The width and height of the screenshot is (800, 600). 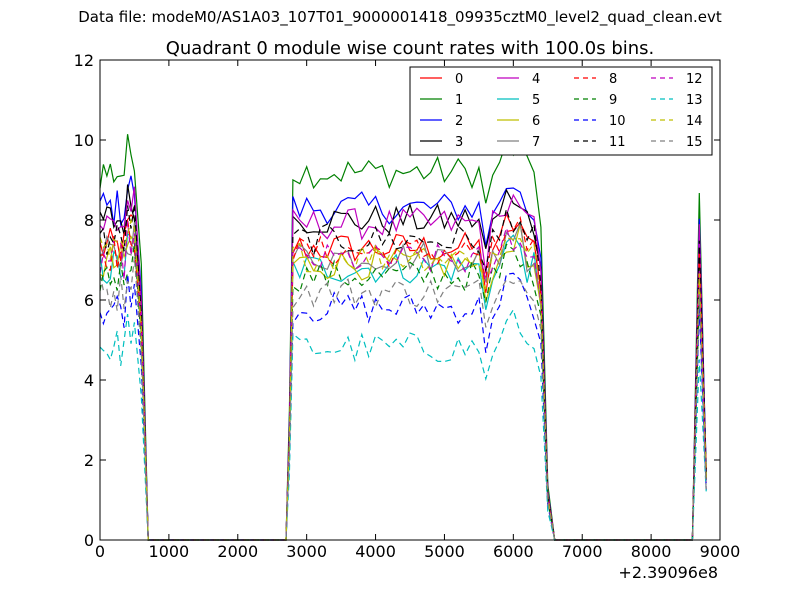 I want to click on legend-label-15: 15, so click(x=694, y=142).